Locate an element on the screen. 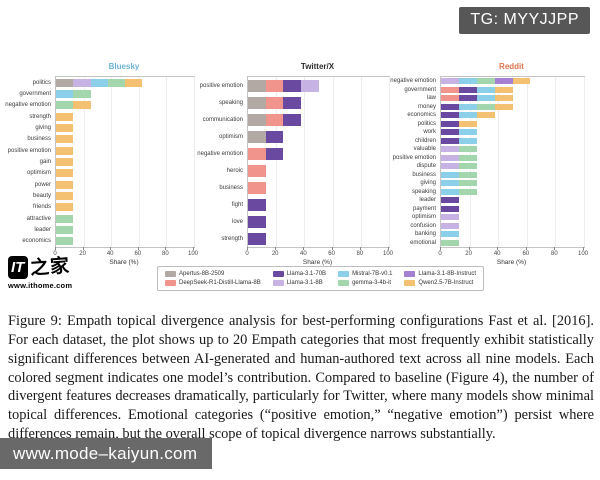  bar-row: giving is located at coordinates (502, 183).